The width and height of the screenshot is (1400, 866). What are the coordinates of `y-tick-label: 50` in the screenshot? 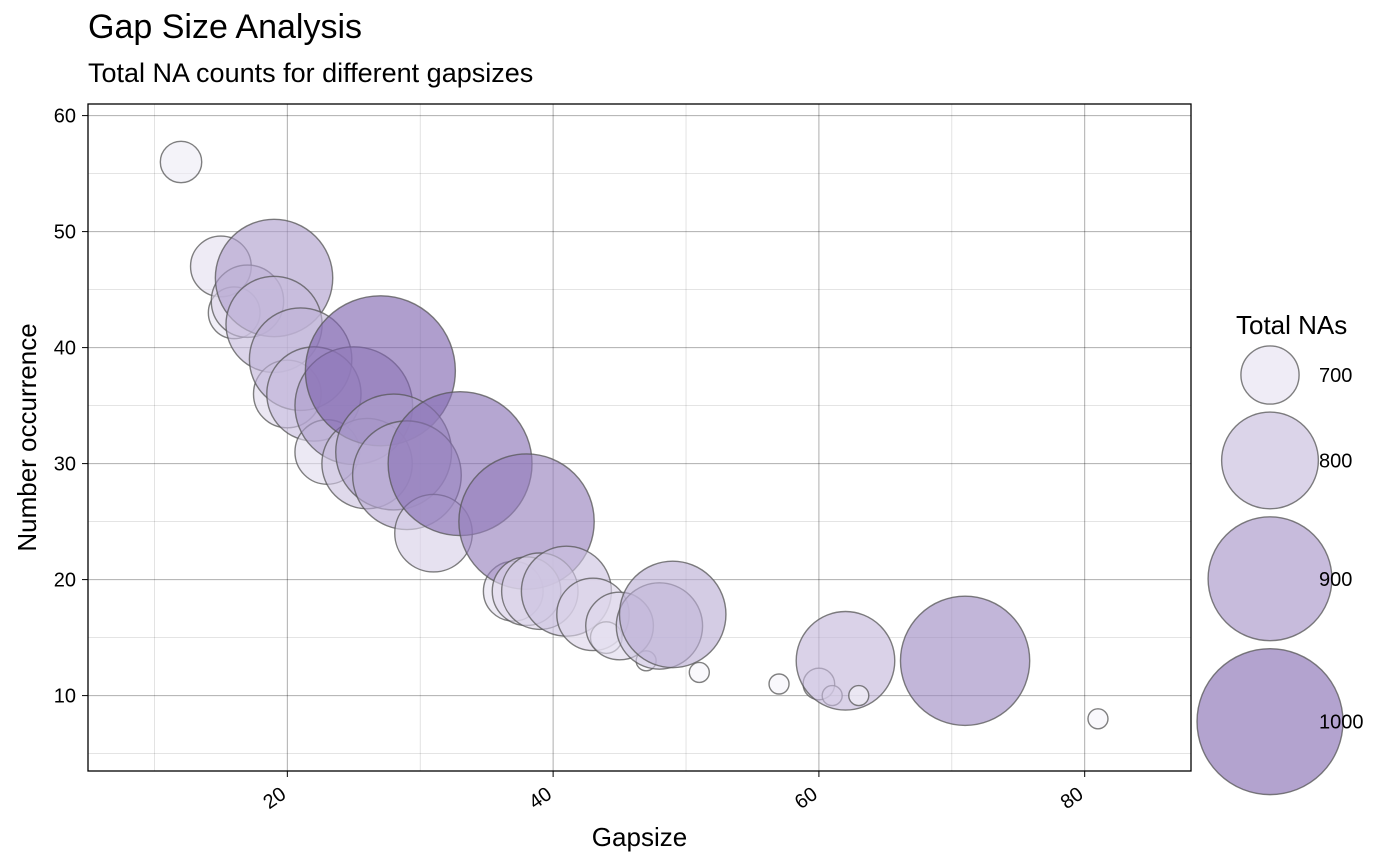 It's located at (65, 233).